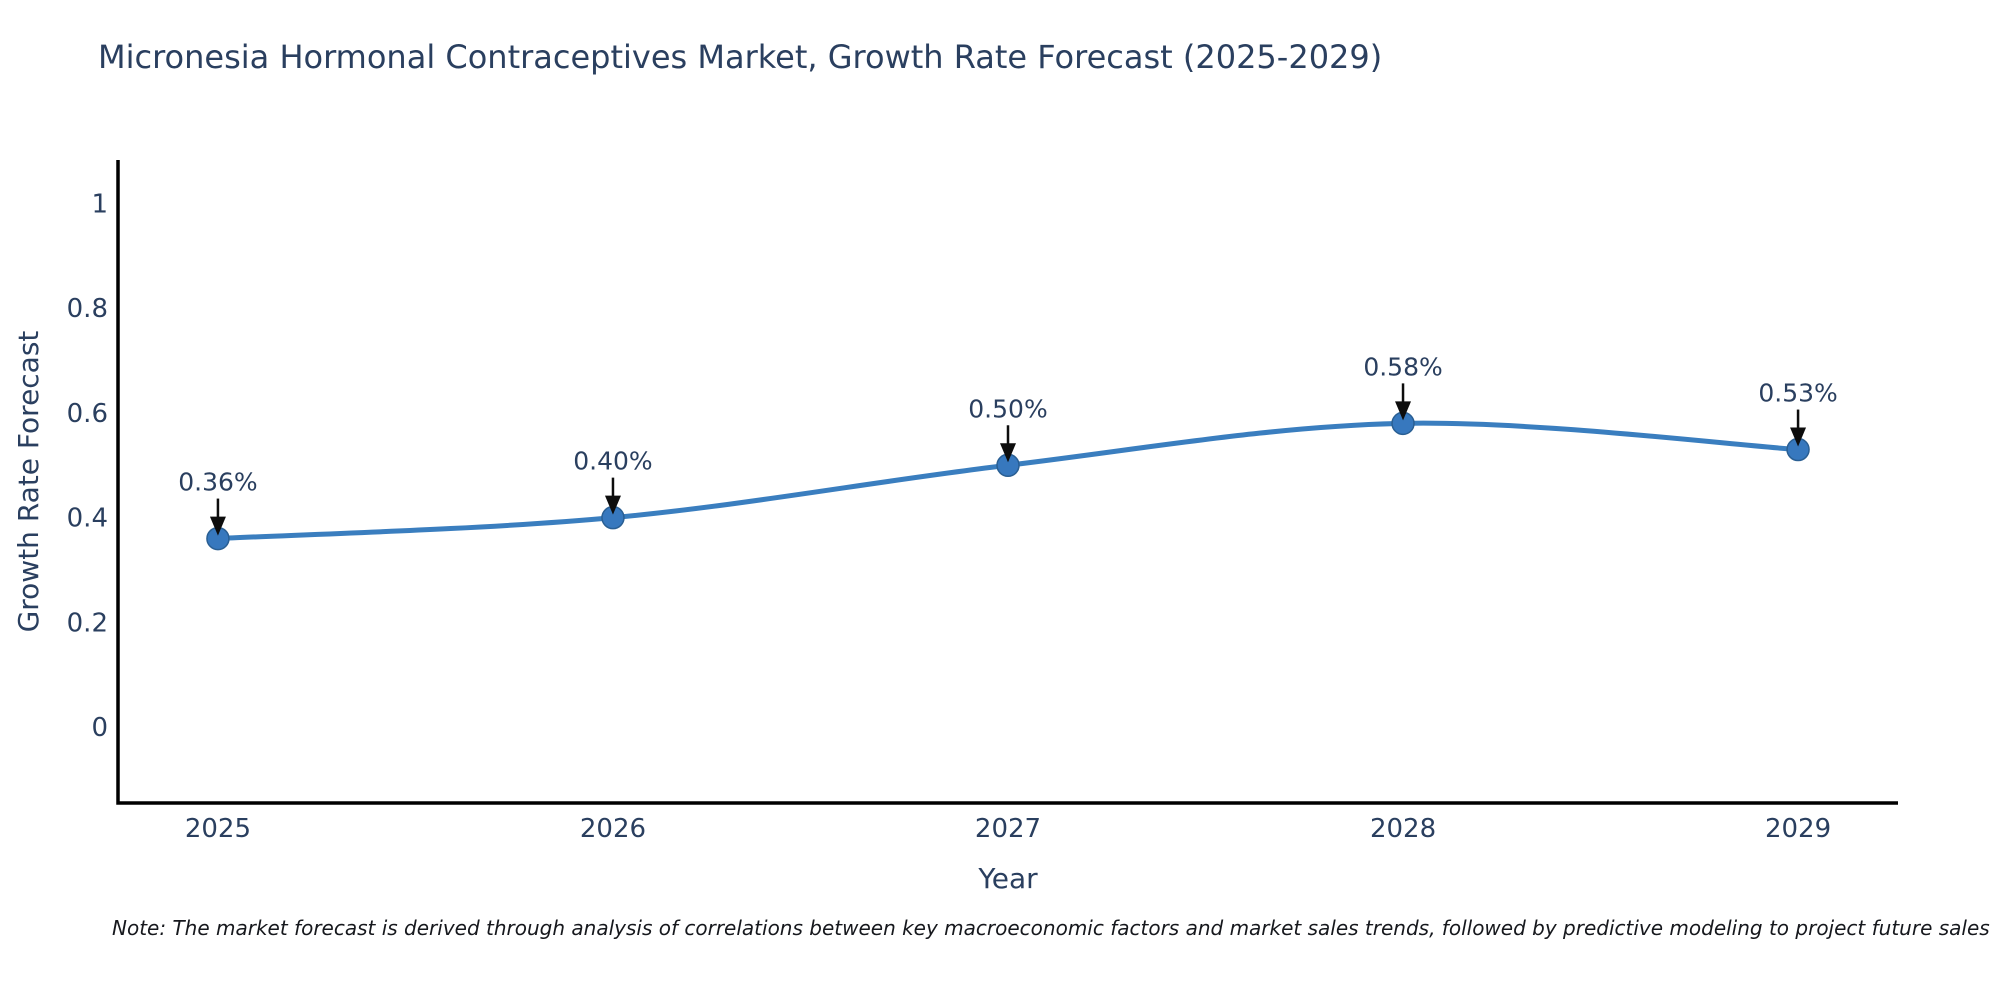  What do you see at coordinates (28, 482) in the screenshot?
I see `y-axis-title: Growth Rate Forecast` at bounding box center [28, 482].